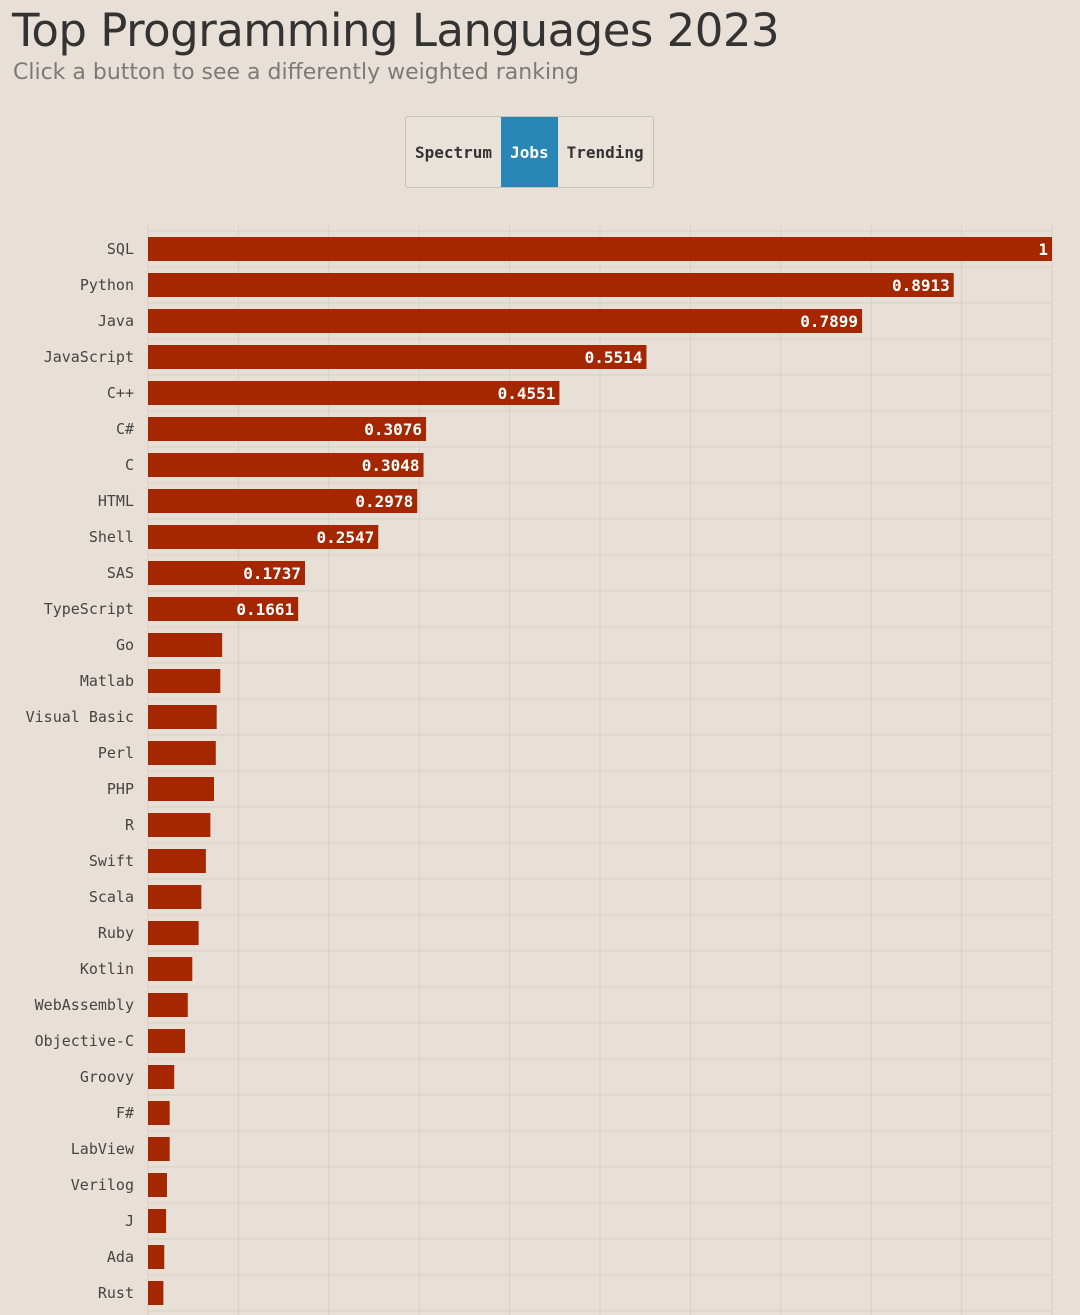 The width and height of the screenshot is (1080, 1315). What do you see at coordinates (107, 1077) in the screenshot?
I see `category-label: Groovy` at bounding box center [107, 1077].